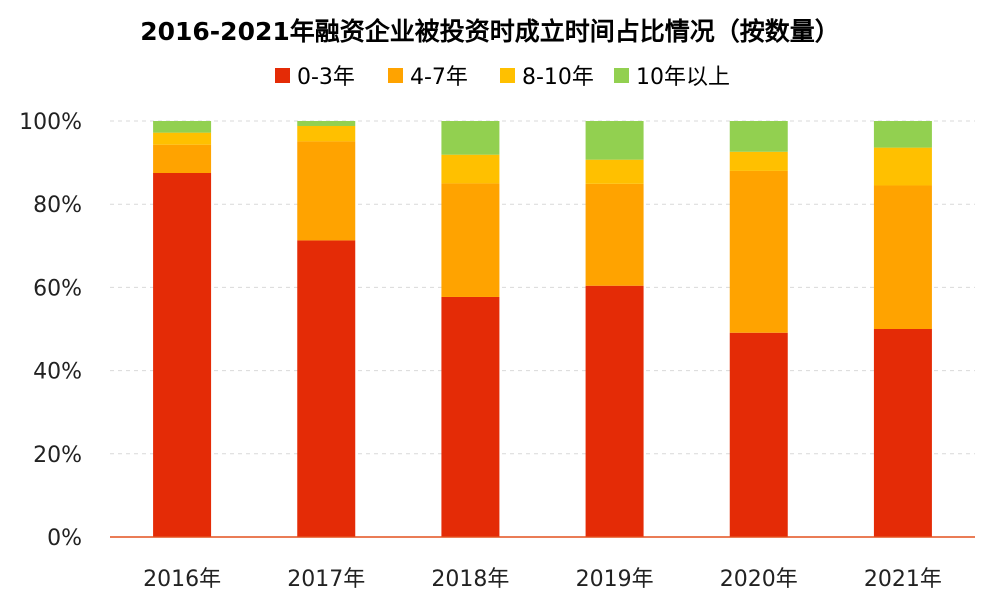 The height and width of the screenshot is (606, 1000). I want to click on y-tick-label: 20%, so click(57, 455).